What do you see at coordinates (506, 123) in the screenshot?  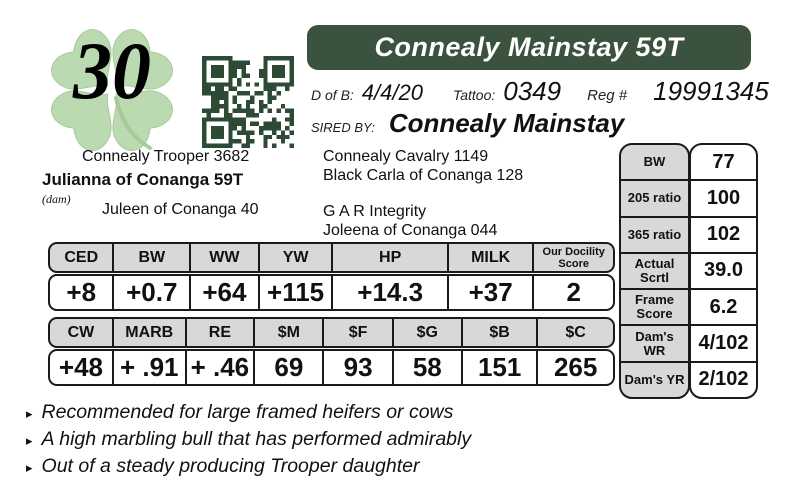 I see `sire-name: Connealy Mainstay` at bounding box center [506, 123].